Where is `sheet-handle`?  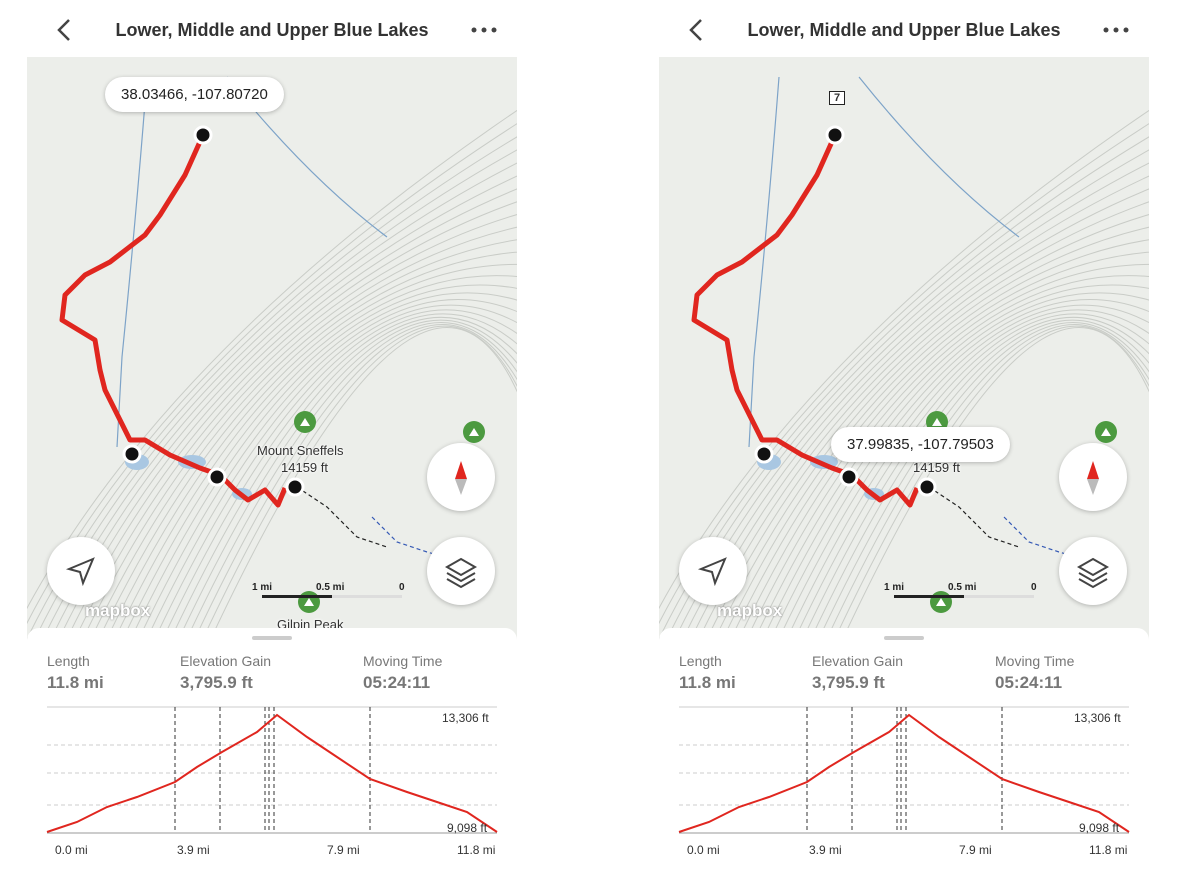 sheet-handle is located at coordinates (904, 638).